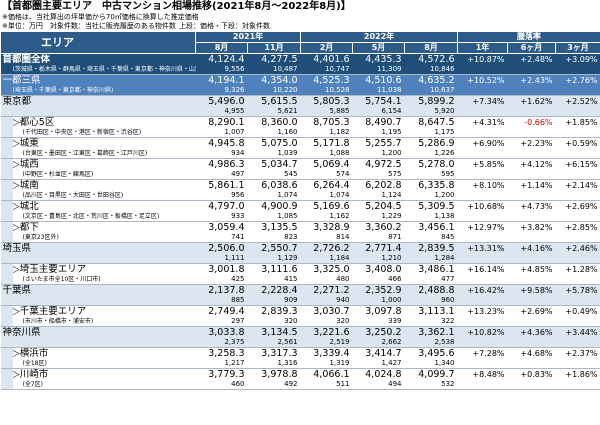 This screenshot has width=600, height=425. What do you see at coordinates (577, 127) in the screenshot?
I see `change-cell: +1.85%` at bounding box center [577, 127].